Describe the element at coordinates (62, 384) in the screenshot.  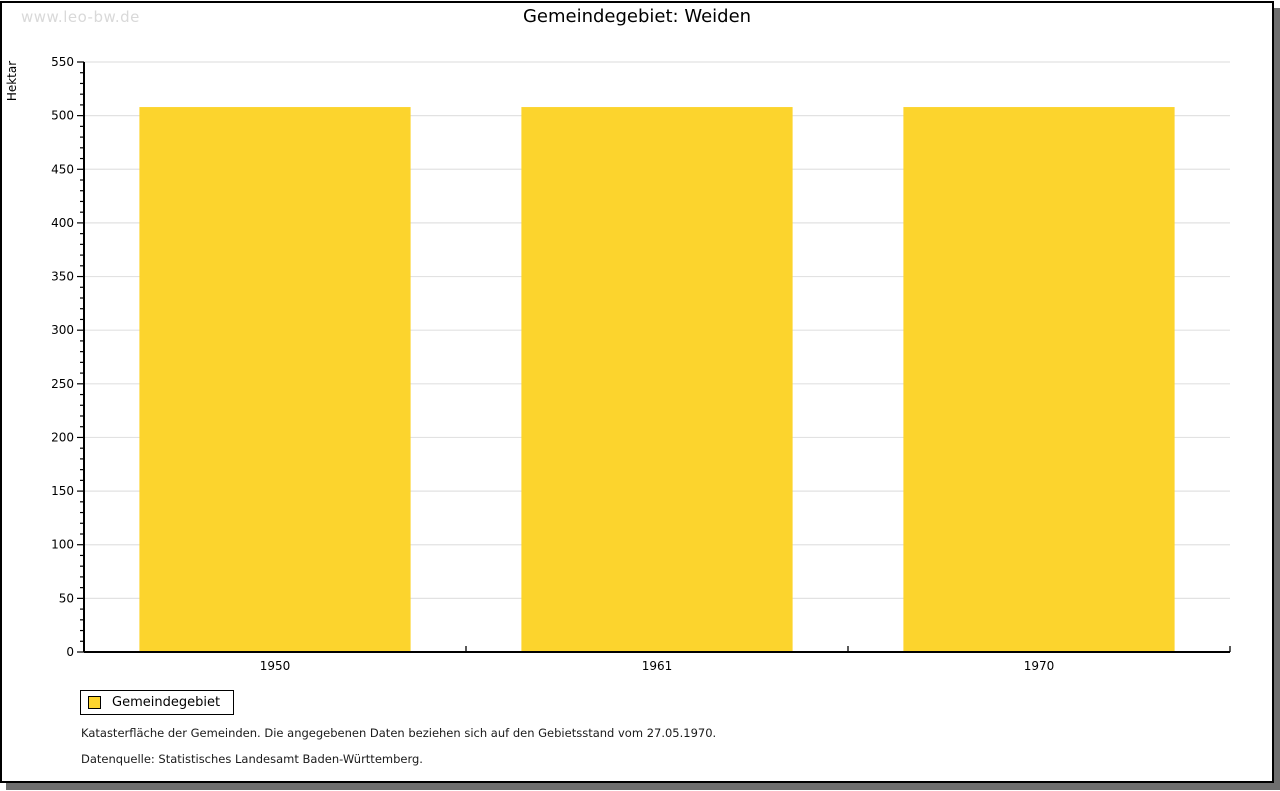
I see `y-tick-label: 250` at that location.